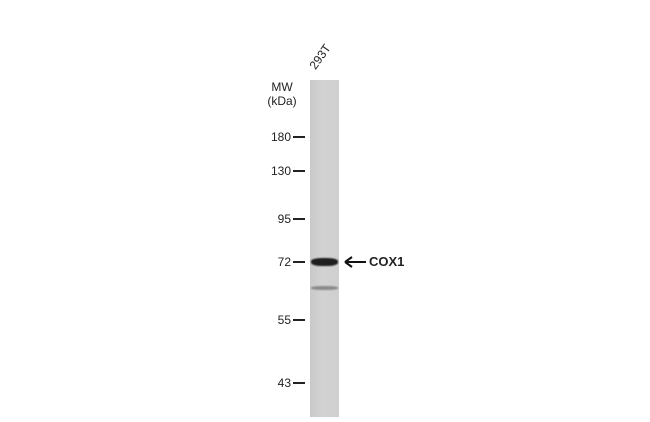  I want to click on marker-label: 130, so click(280, 171).